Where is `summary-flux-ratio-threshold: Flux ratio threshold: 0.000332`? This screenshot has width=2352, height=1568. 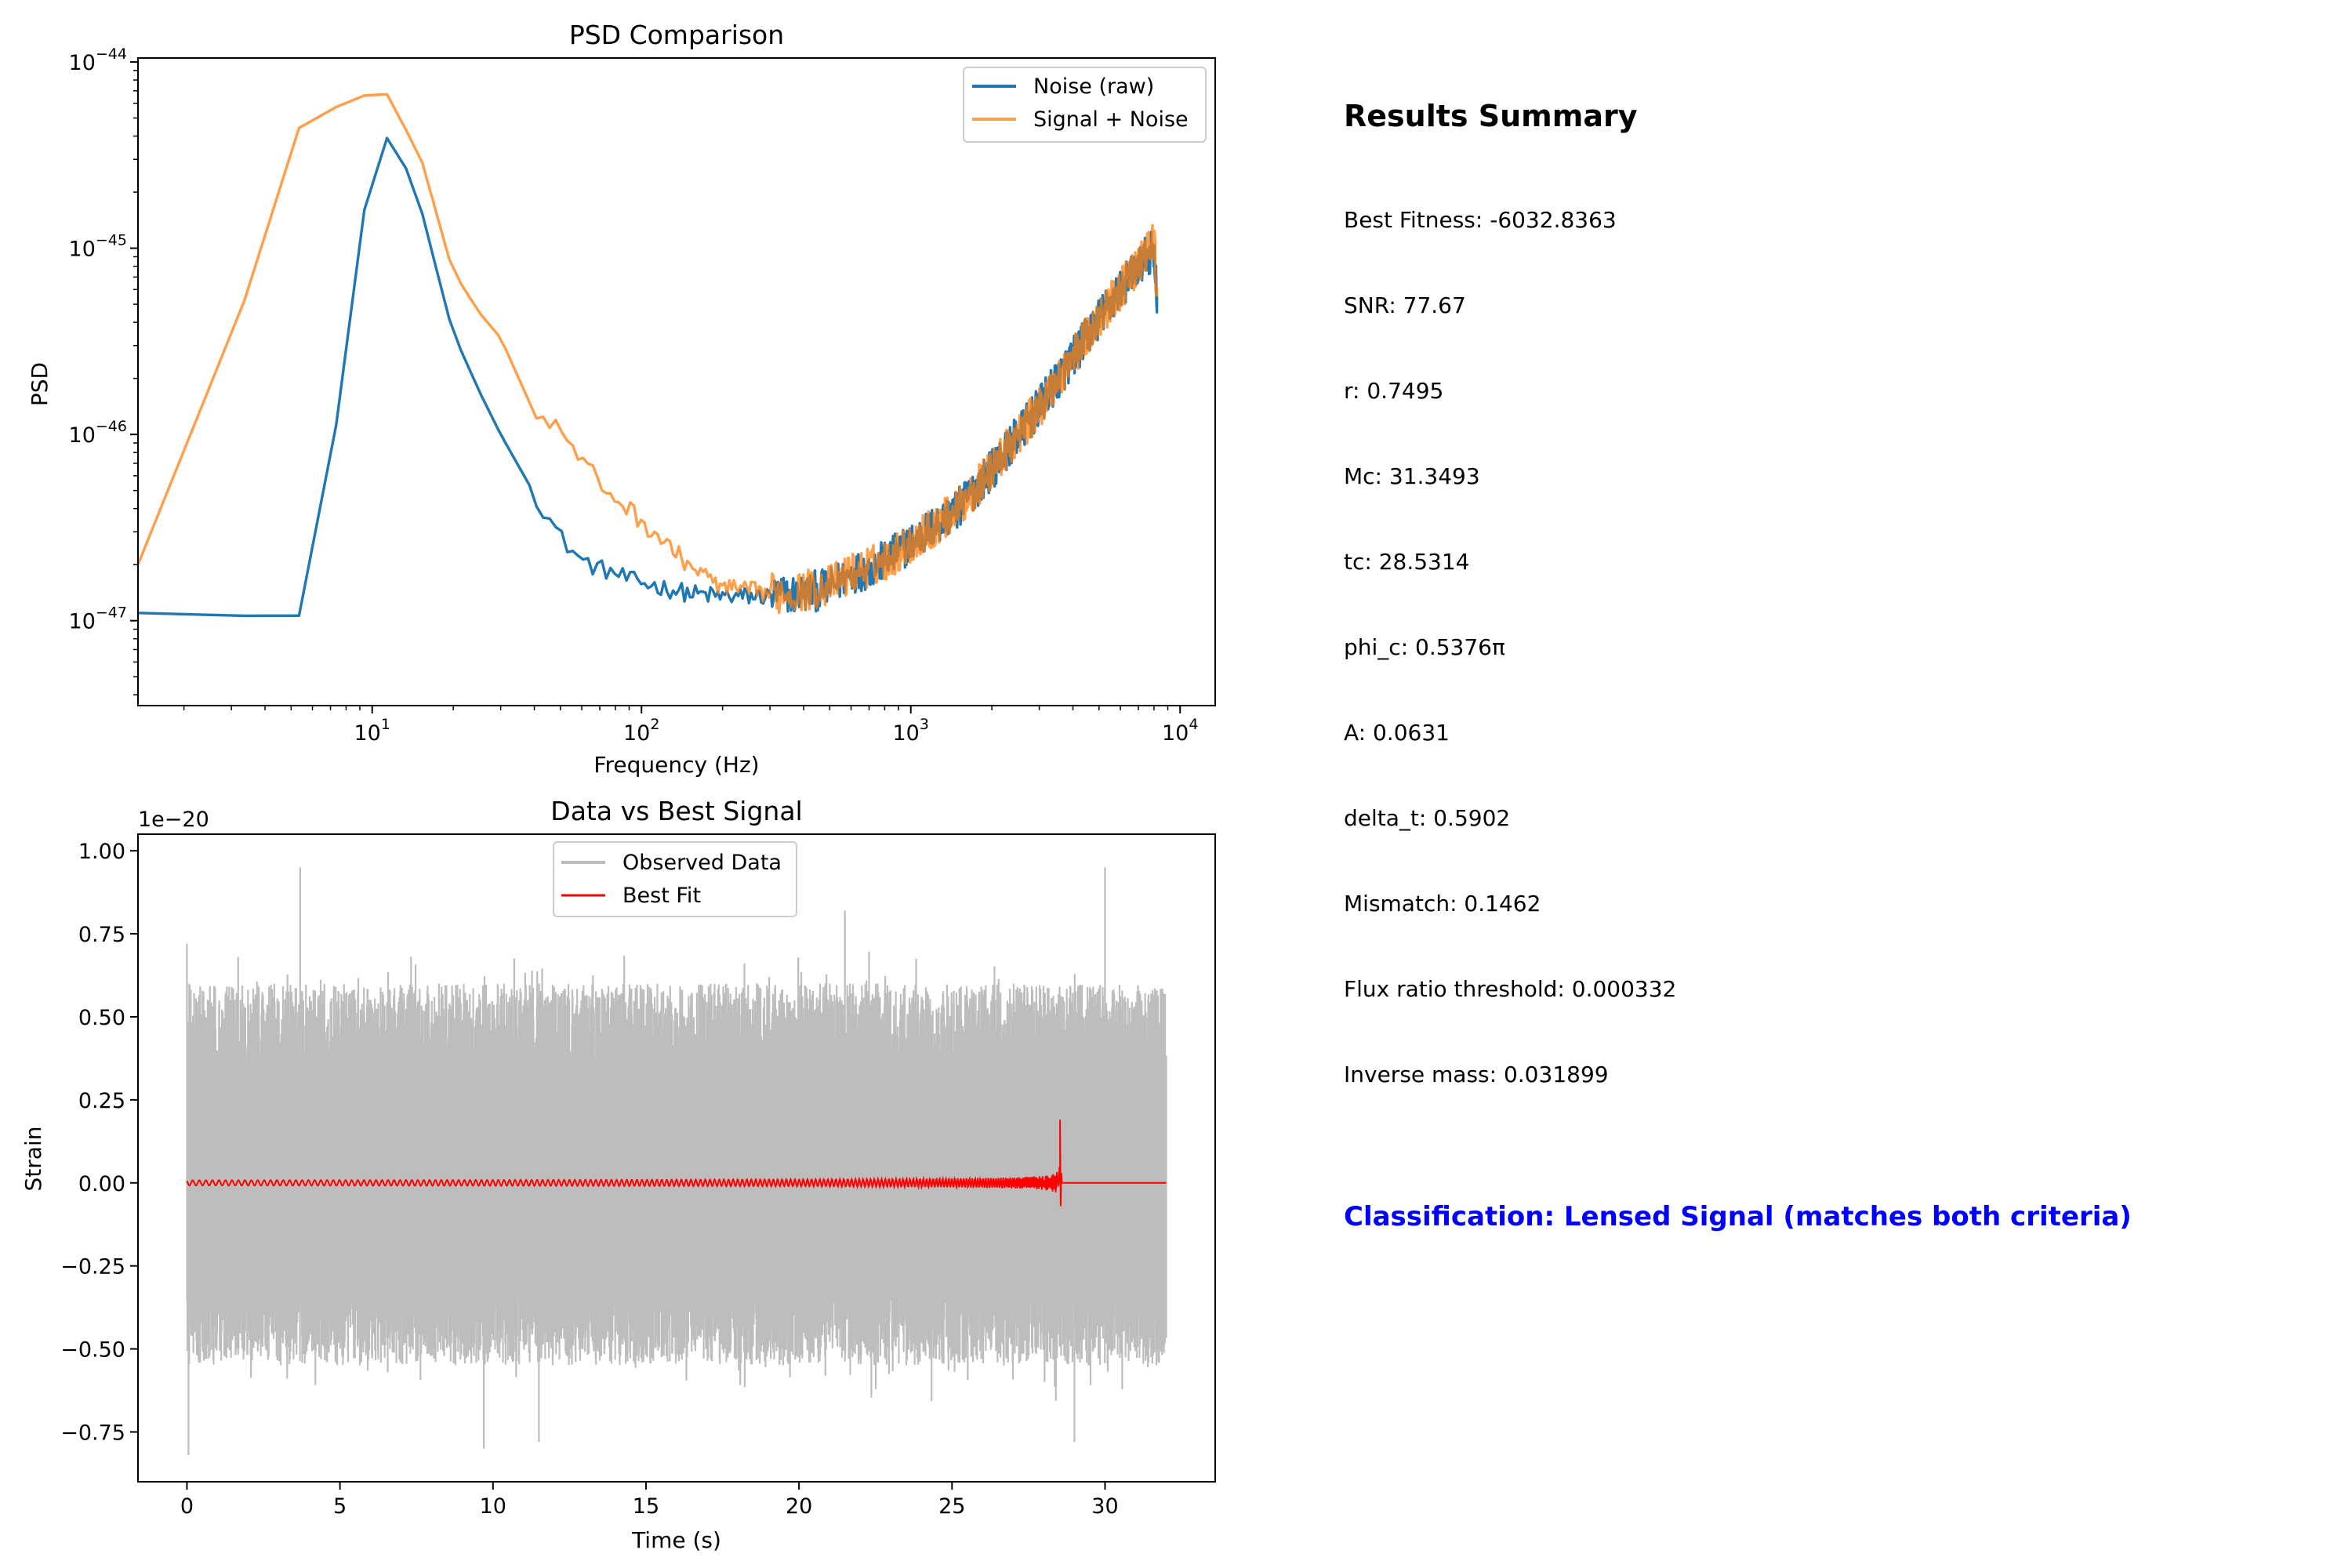
summary-flux-ratio-threshold: Flux ratio threshold: 0.000332 is located at coordinates (1510, 989).